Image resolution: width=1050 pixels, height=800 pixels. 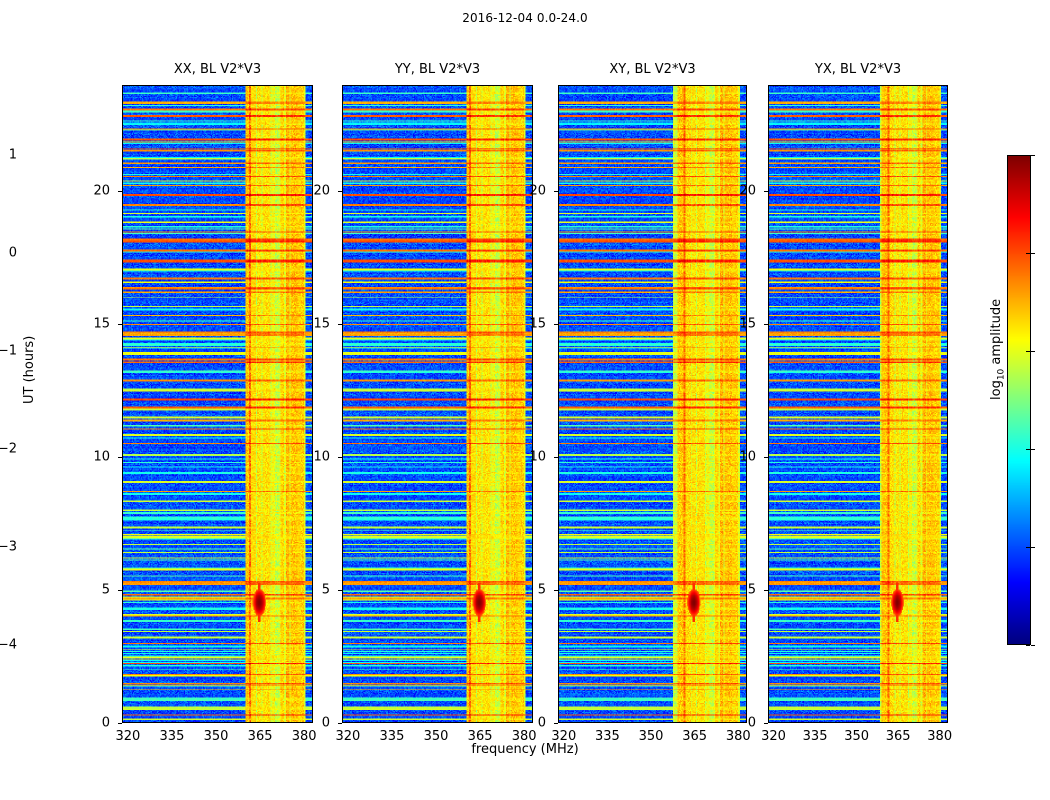 What do you see at coordinates (217, 69) in the screenshot?
I see `panel-title-xx: XX, BL V2*V3` at bounding box center [217, 69].